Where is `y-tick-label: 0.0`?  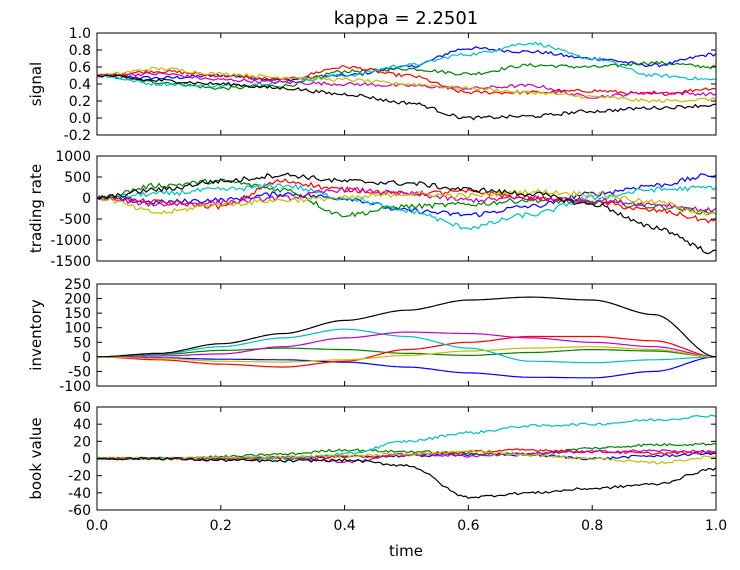 y-tick-label: 0.0 is located at coordinates (80, 119).